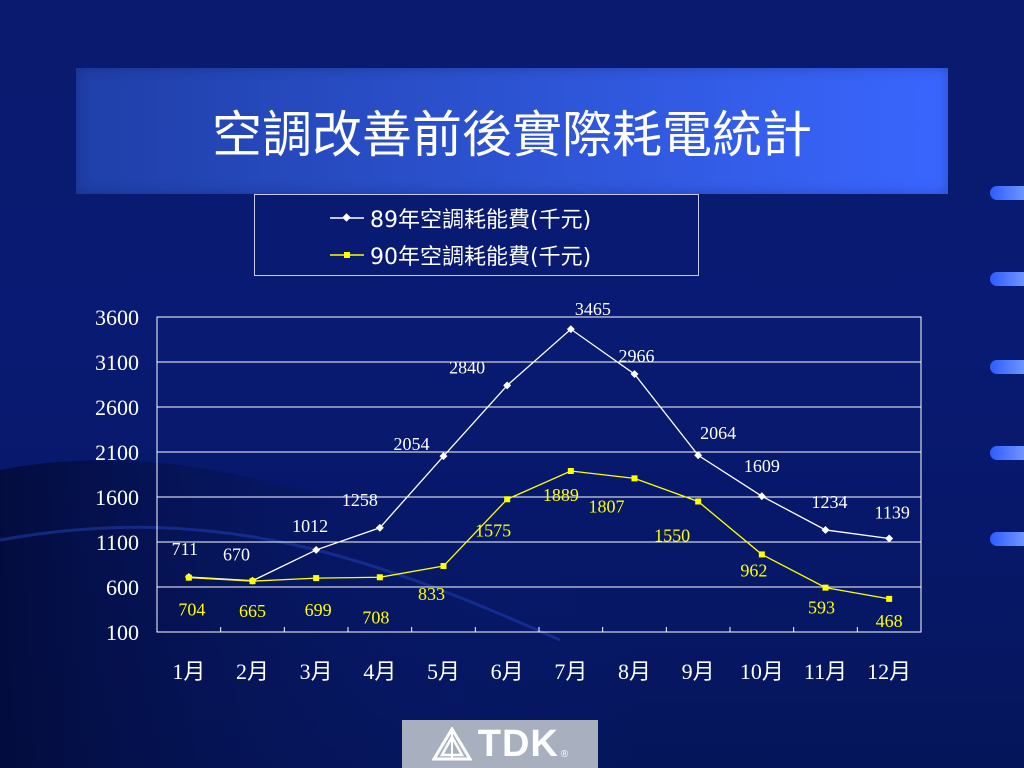 This screenshot has width=1024, height=768. I want to click on y-tick-label: 600, so click(122, 587).